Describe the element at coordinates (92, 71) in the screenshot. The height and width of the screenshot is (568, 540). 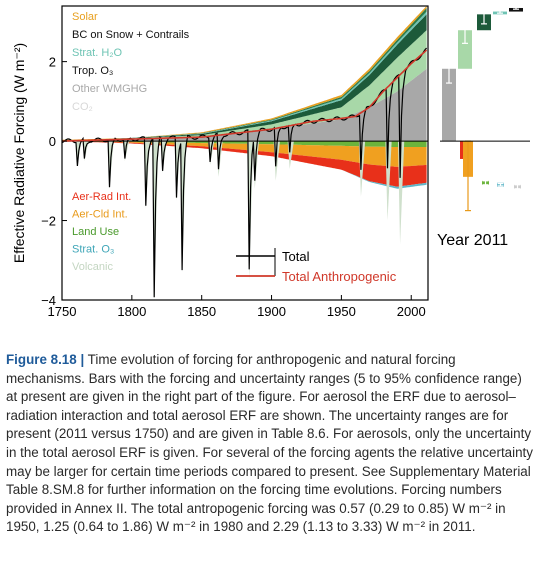
I see `legend-item-3: Trop. O₃` at that location.